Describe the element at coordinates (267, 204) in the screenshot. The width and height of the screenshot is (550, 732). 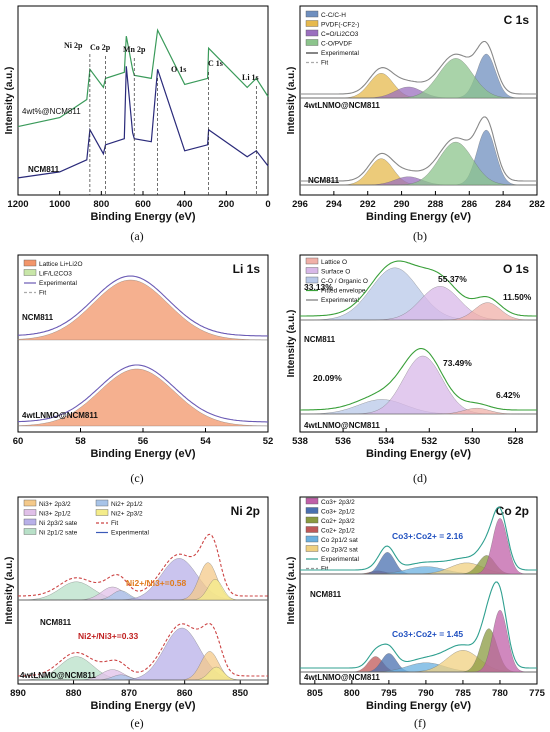
I see `x-tick-label: 0` at that location.